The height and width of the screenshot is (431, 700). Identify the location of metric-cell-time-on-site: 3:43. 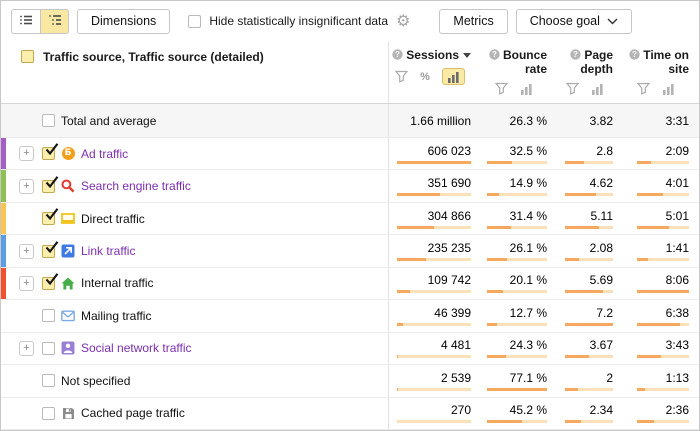
(661, 348).